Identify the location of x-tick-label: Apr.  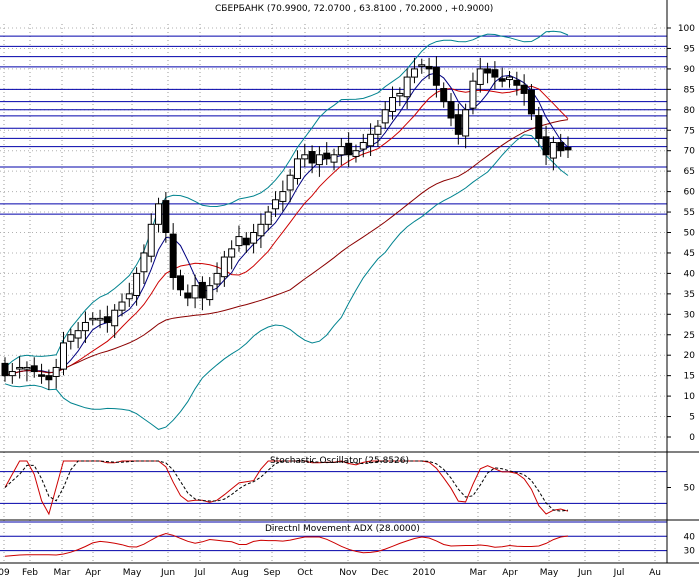
(93, 573).